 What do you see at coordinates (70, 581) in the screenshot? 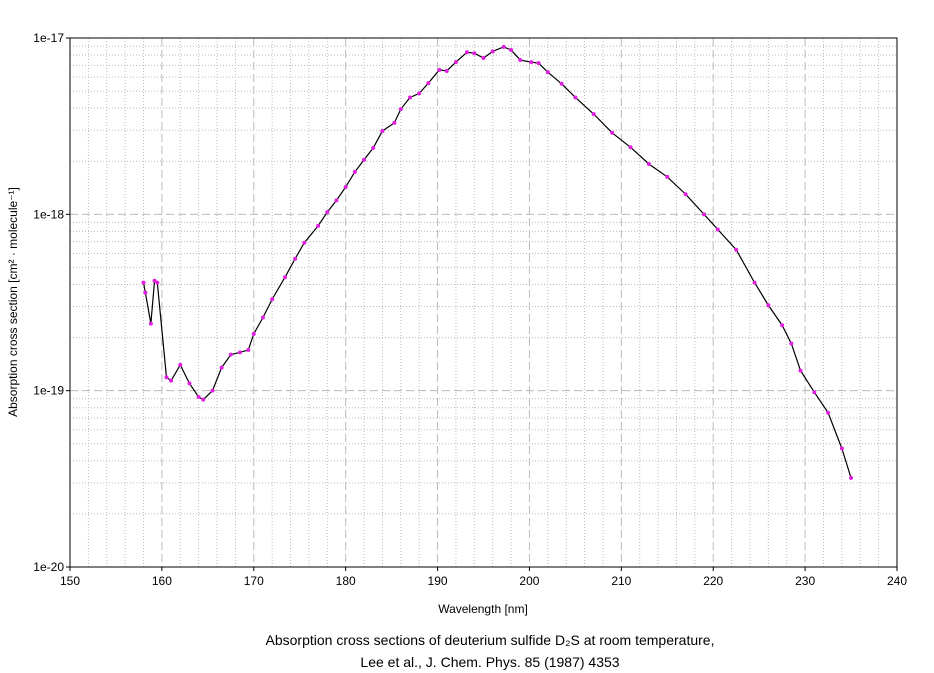
I see `x-tick-label: 150` at bounding box center [70, 581].